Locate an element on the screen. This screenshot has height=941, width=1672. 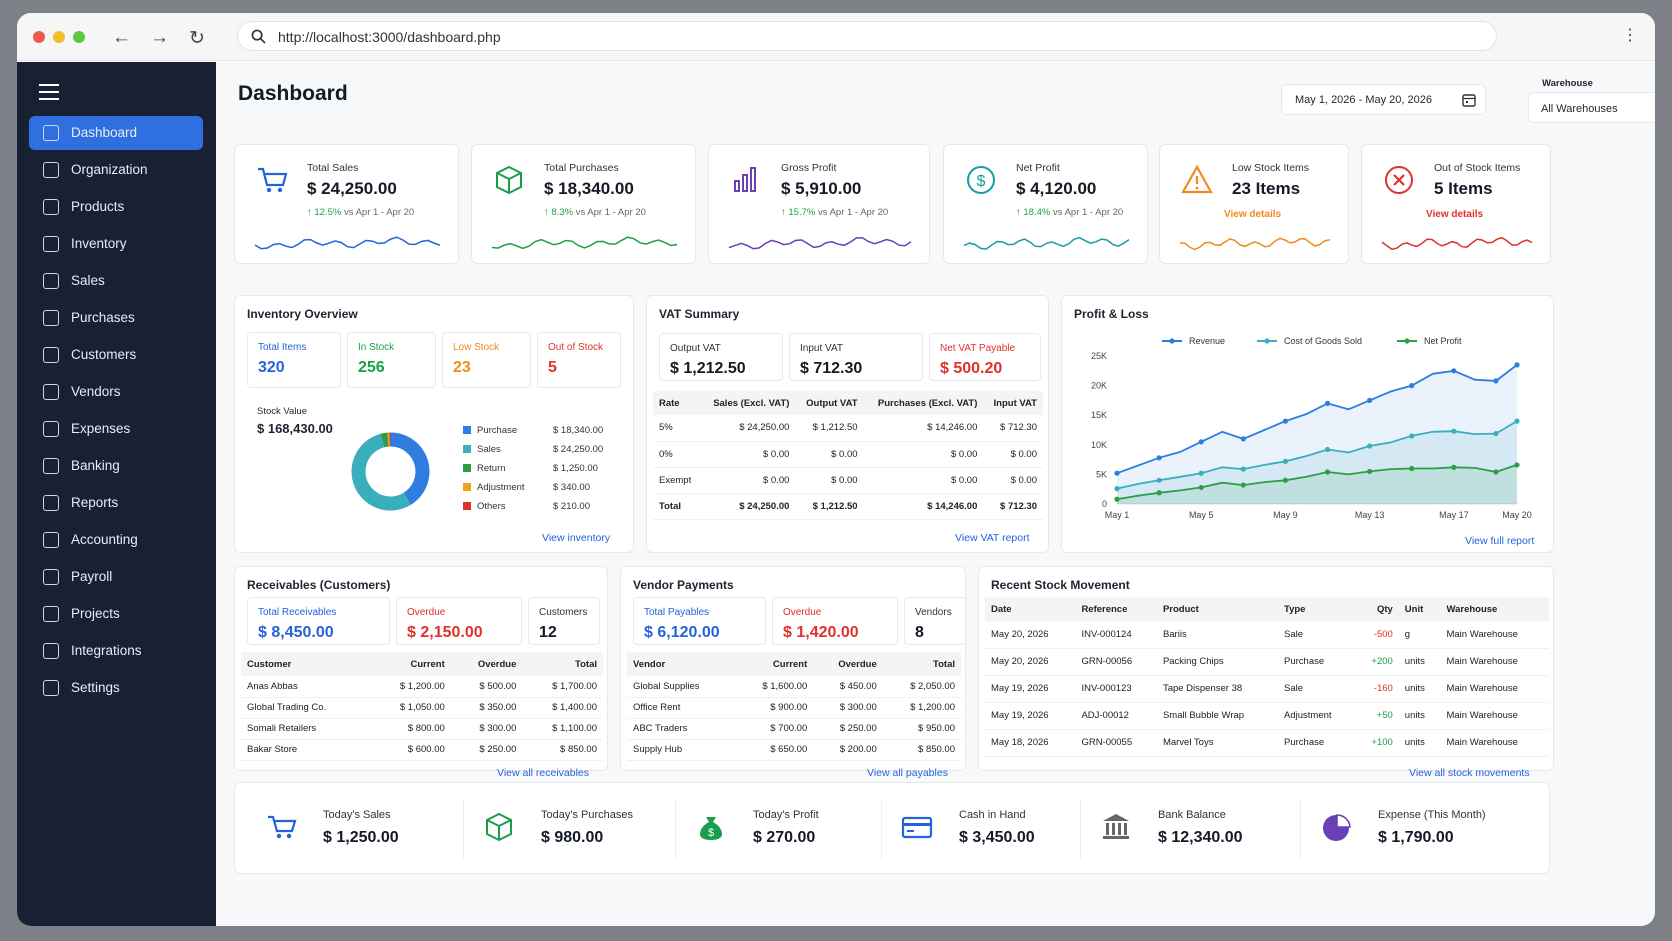
sidebar-item-accounting: Accounting is located at coordinates (116, 540).